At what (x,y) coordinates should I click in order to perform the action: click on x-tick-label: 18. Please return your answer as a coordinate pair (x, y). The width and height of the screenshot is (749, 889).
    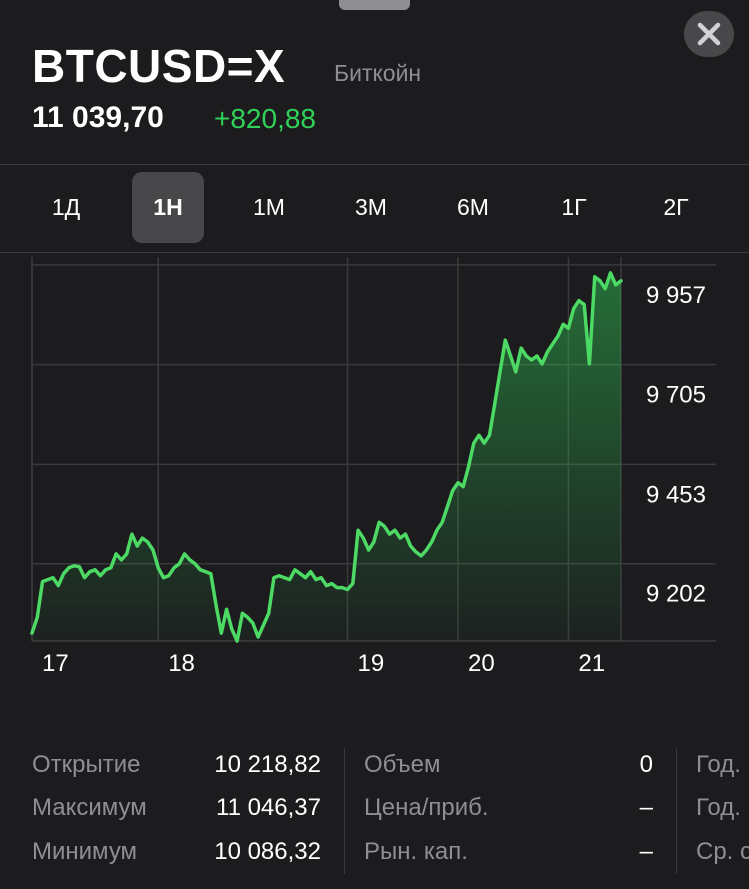
    Looking at the image, I should click on (181, 663).